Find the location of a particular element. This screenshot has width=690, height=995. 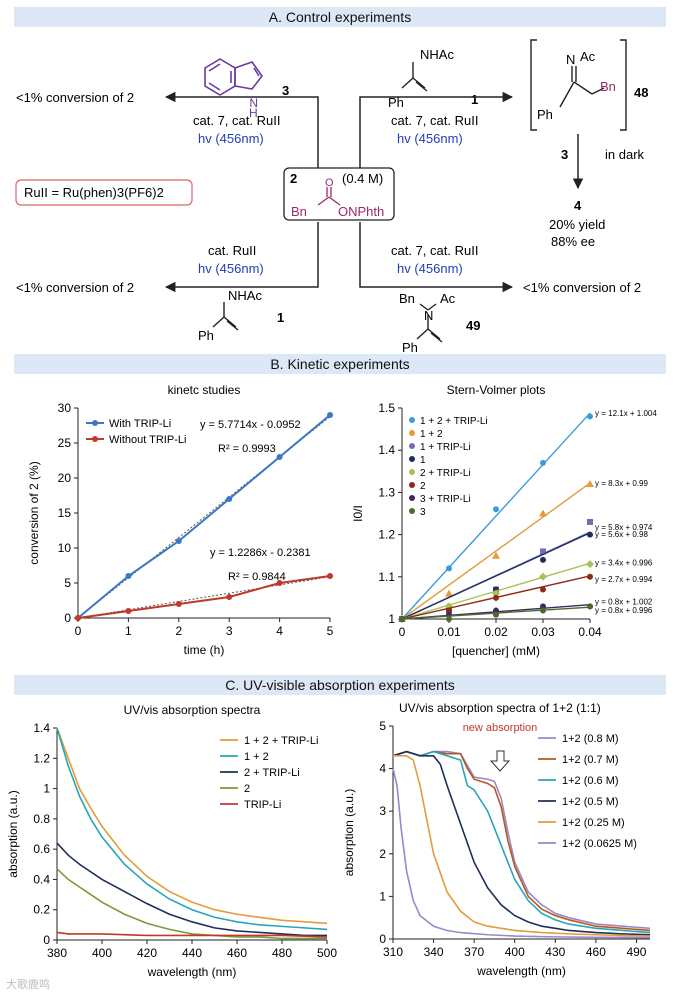

y-tick-label: 1.3 is located at coordinates (386, 492).